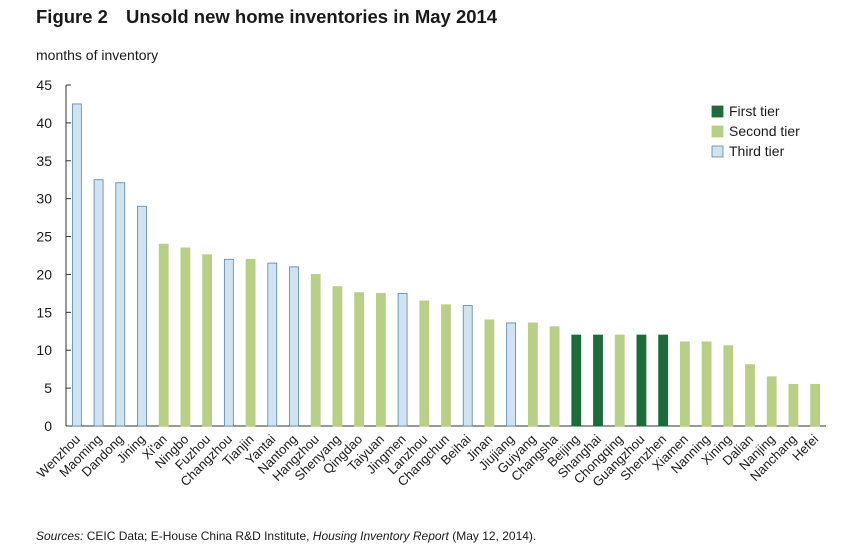 This screenshot has width=844, height=551. I want to click on bar-shenzhen, so click(663, 380).